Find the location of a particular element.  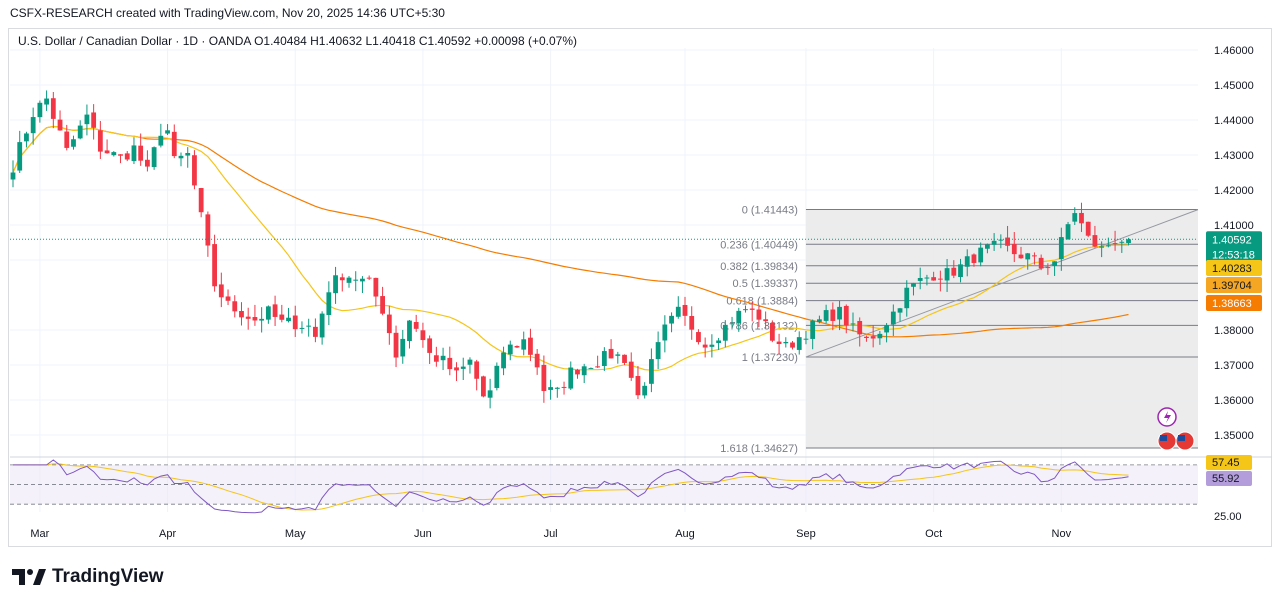

y-tick-label: 1.43000 is located at coordinates (1234, 156).